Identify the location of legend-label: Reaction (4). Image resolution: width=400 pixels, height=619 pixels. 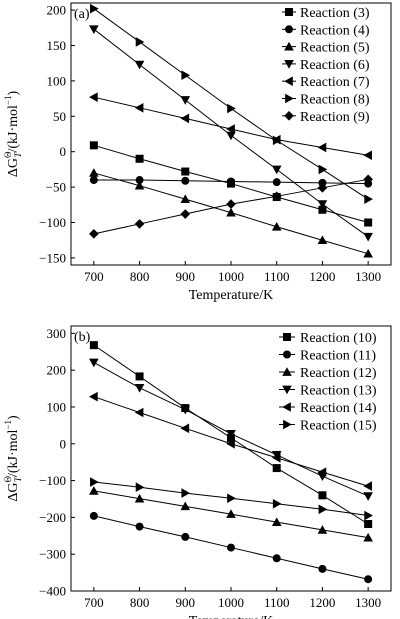
(335, 30).